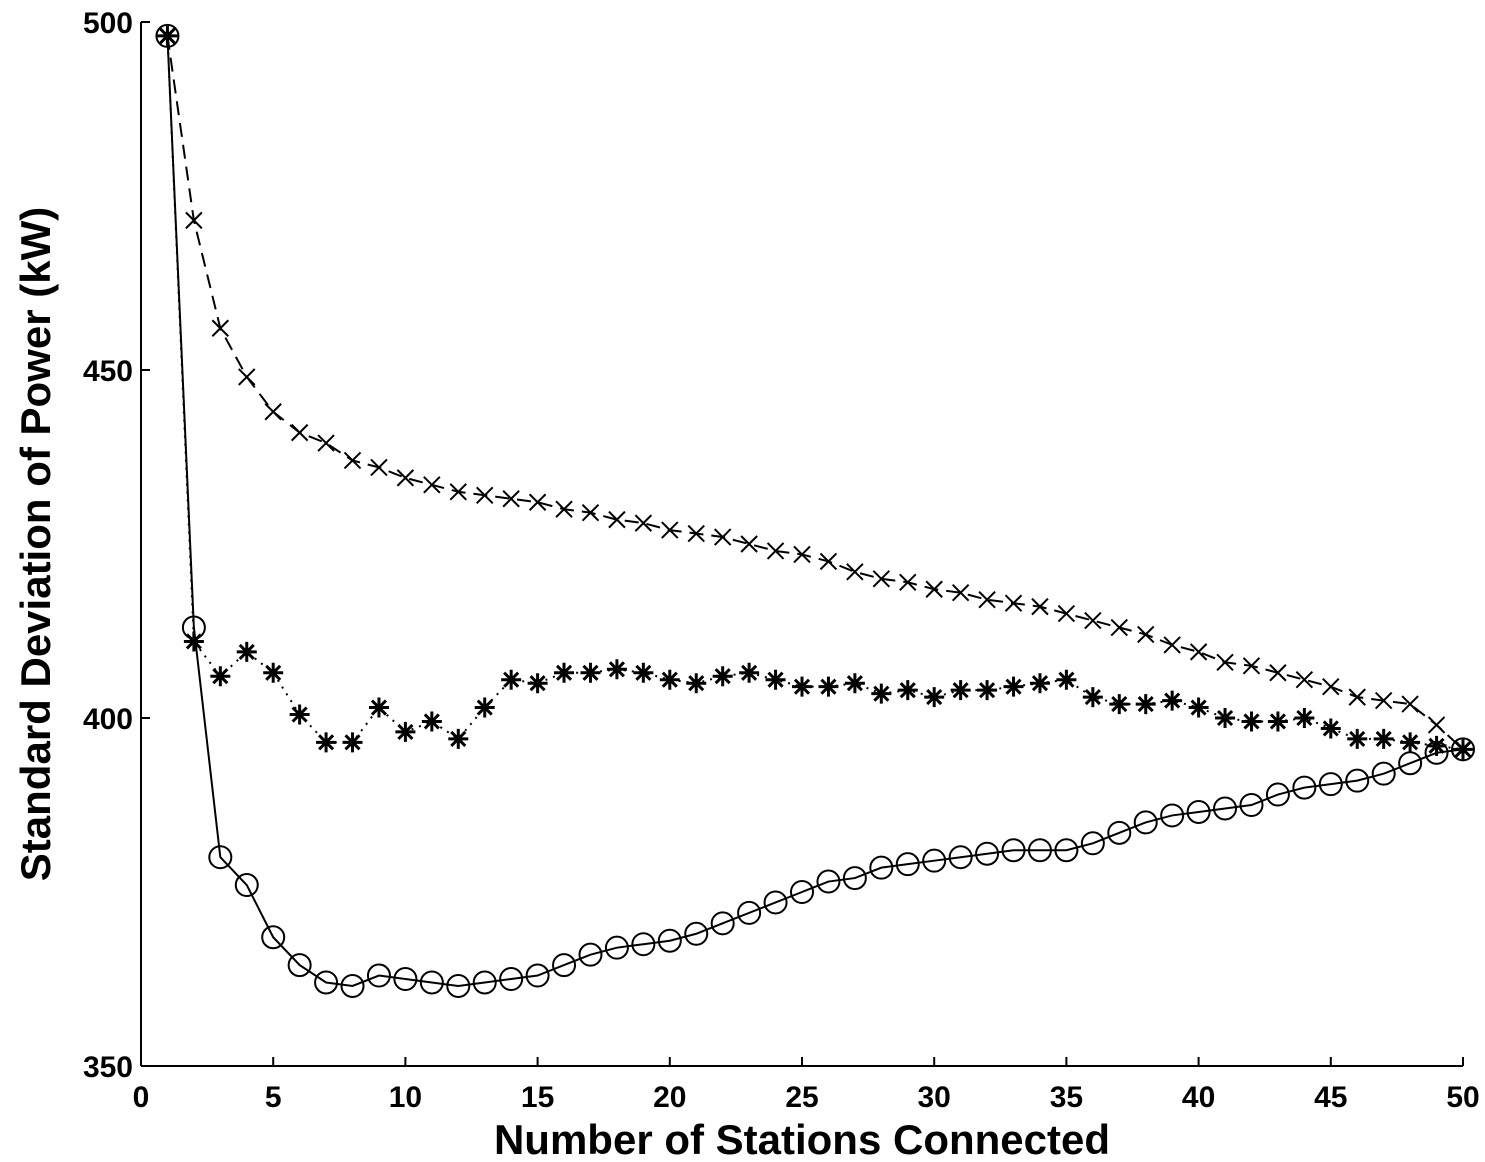 This screenshot has width=1485, height=1162. I want to click on x-tick-label: 30, so click(934, 1097).